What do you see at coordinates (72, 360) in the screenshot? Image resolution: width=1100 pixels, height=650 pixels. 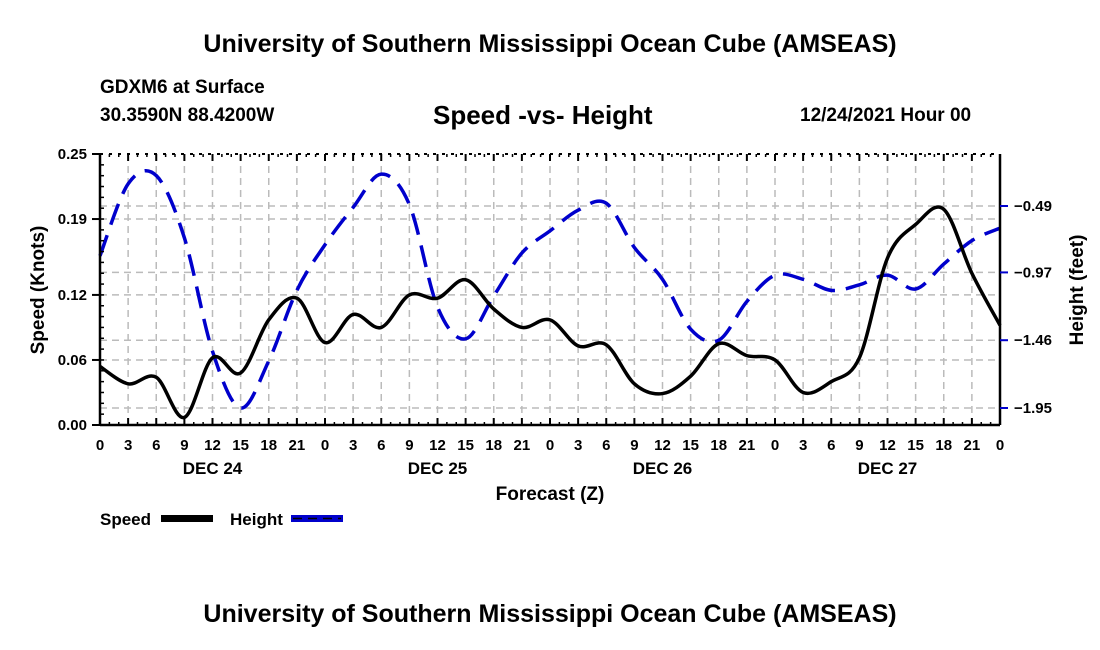 I see `y-tick-label: 0.06` at bounding box center [72, 360].